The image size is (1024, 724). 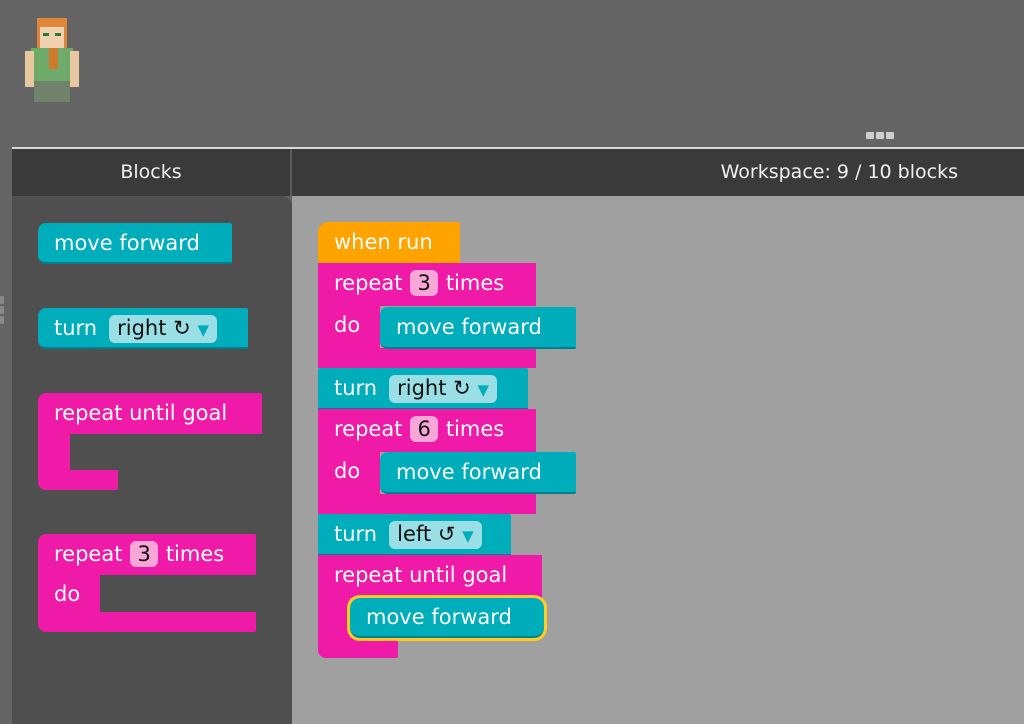 I want to click on selected-move-forward-block: move forward, so click(x=447, y=618).